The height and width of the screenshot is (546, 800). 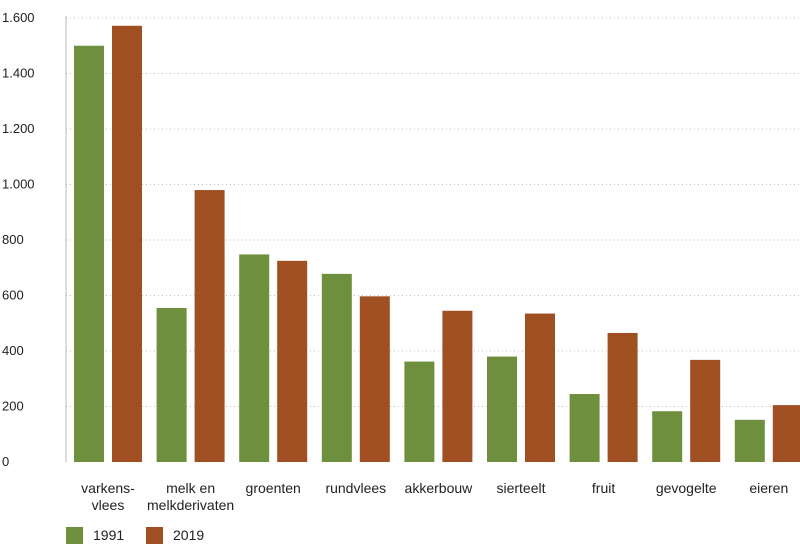 I want to click on y-tick-label: 200, so click(x=13, y=406).